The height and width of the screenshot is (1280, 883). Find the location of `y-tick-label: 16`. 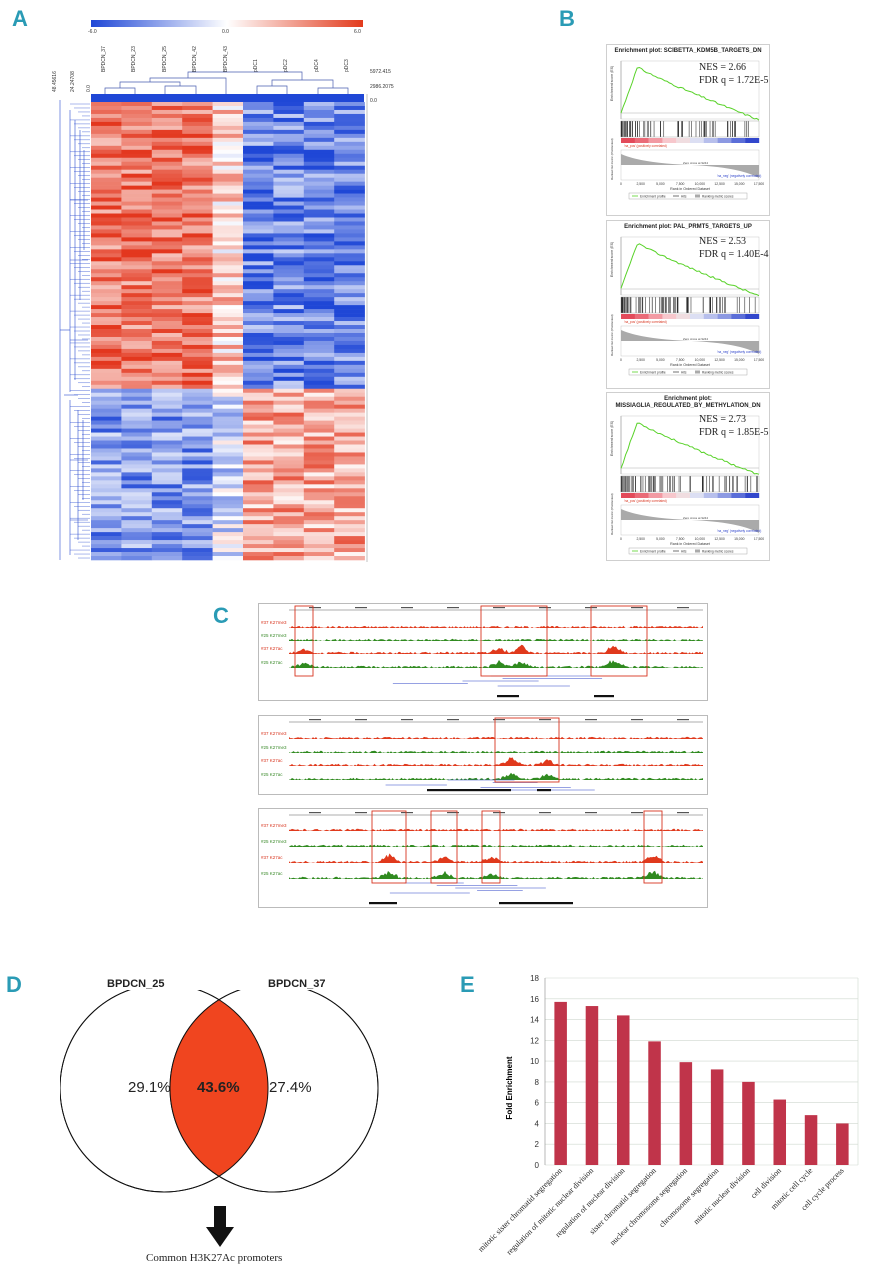

y-tick-label: 16 is located at coordinates (534, 999).